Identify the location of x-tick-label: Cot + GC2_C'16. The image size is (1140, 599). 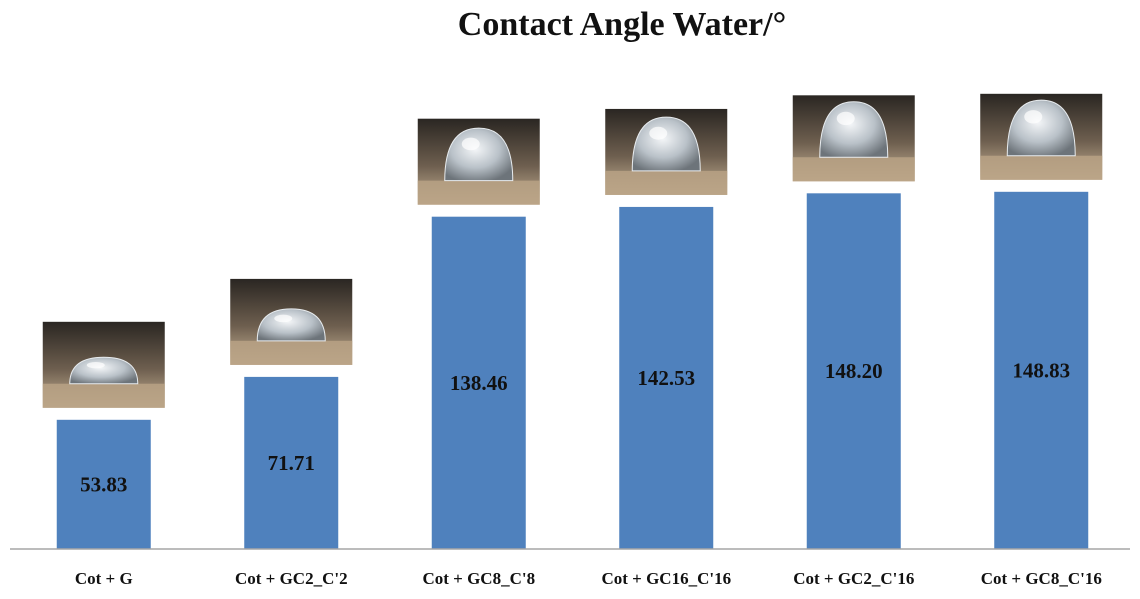
(853, 578).